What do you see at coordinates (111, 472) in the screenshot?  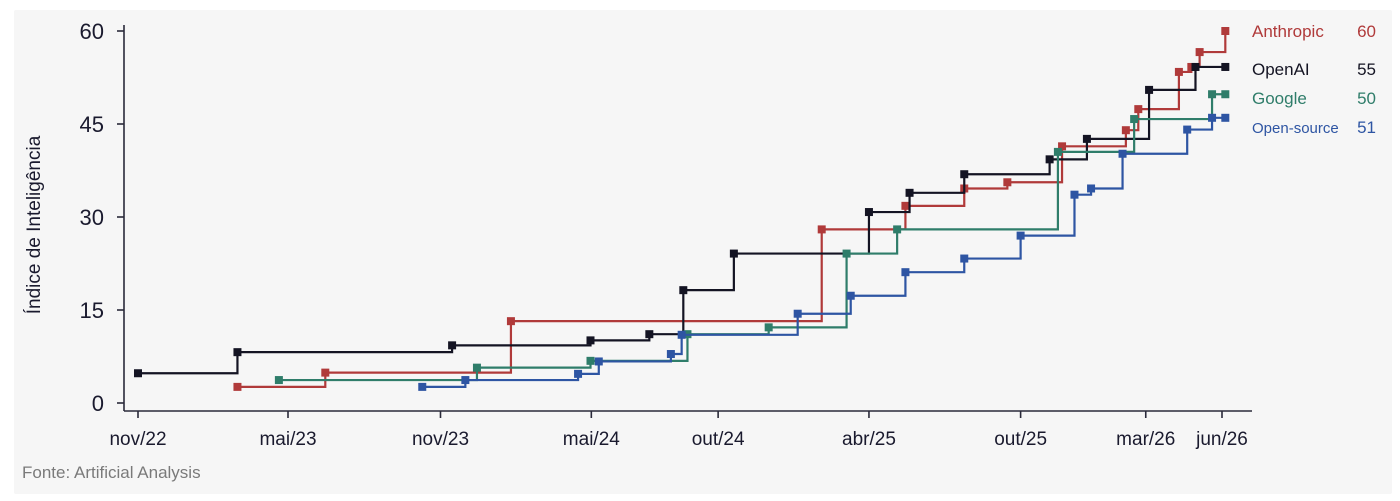 I see `source-note: Fonte: Artificial Analysis` at bounding box center [111, 472].